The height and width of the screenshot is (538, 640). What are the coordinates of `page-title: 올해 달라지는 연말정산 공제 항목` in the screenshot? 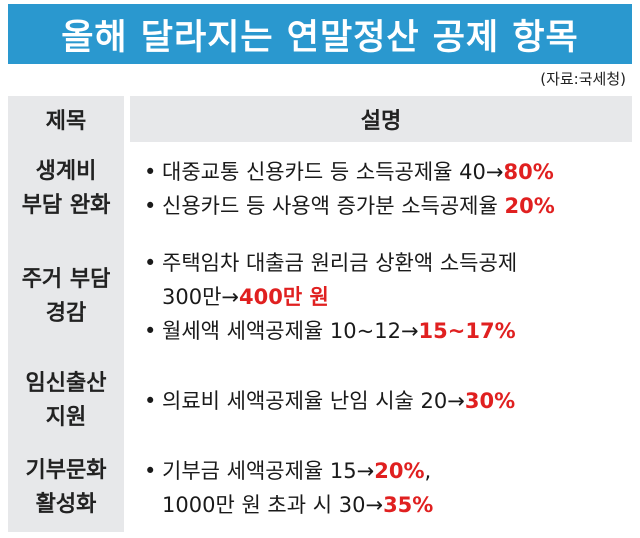 It's located at (320, 37).